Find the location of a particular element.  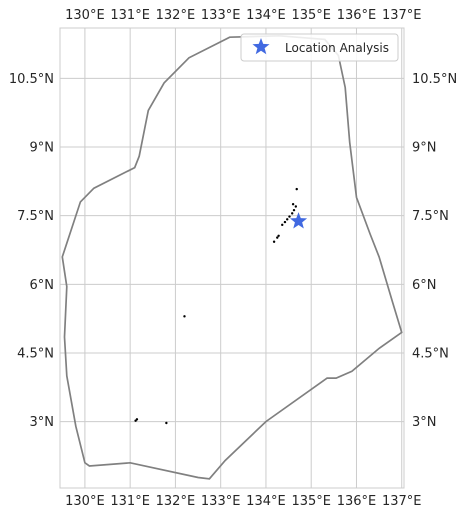

legend-box is located at coordinates (319, 47).